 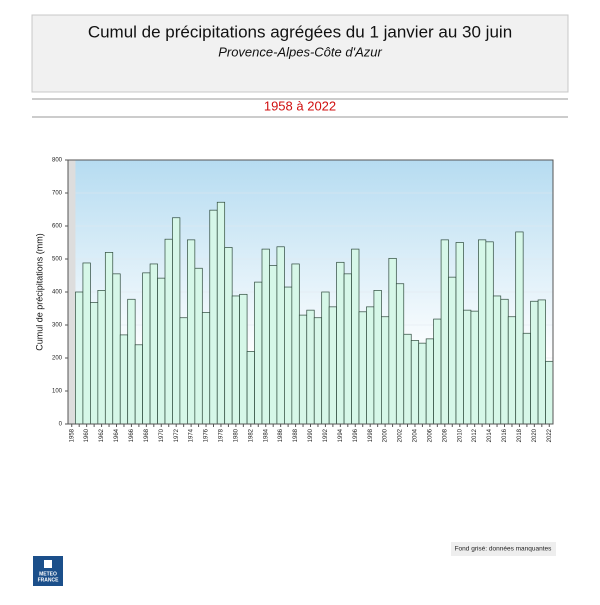 I want to click on x-tick-label: 1972, so click(x=177, y=435).